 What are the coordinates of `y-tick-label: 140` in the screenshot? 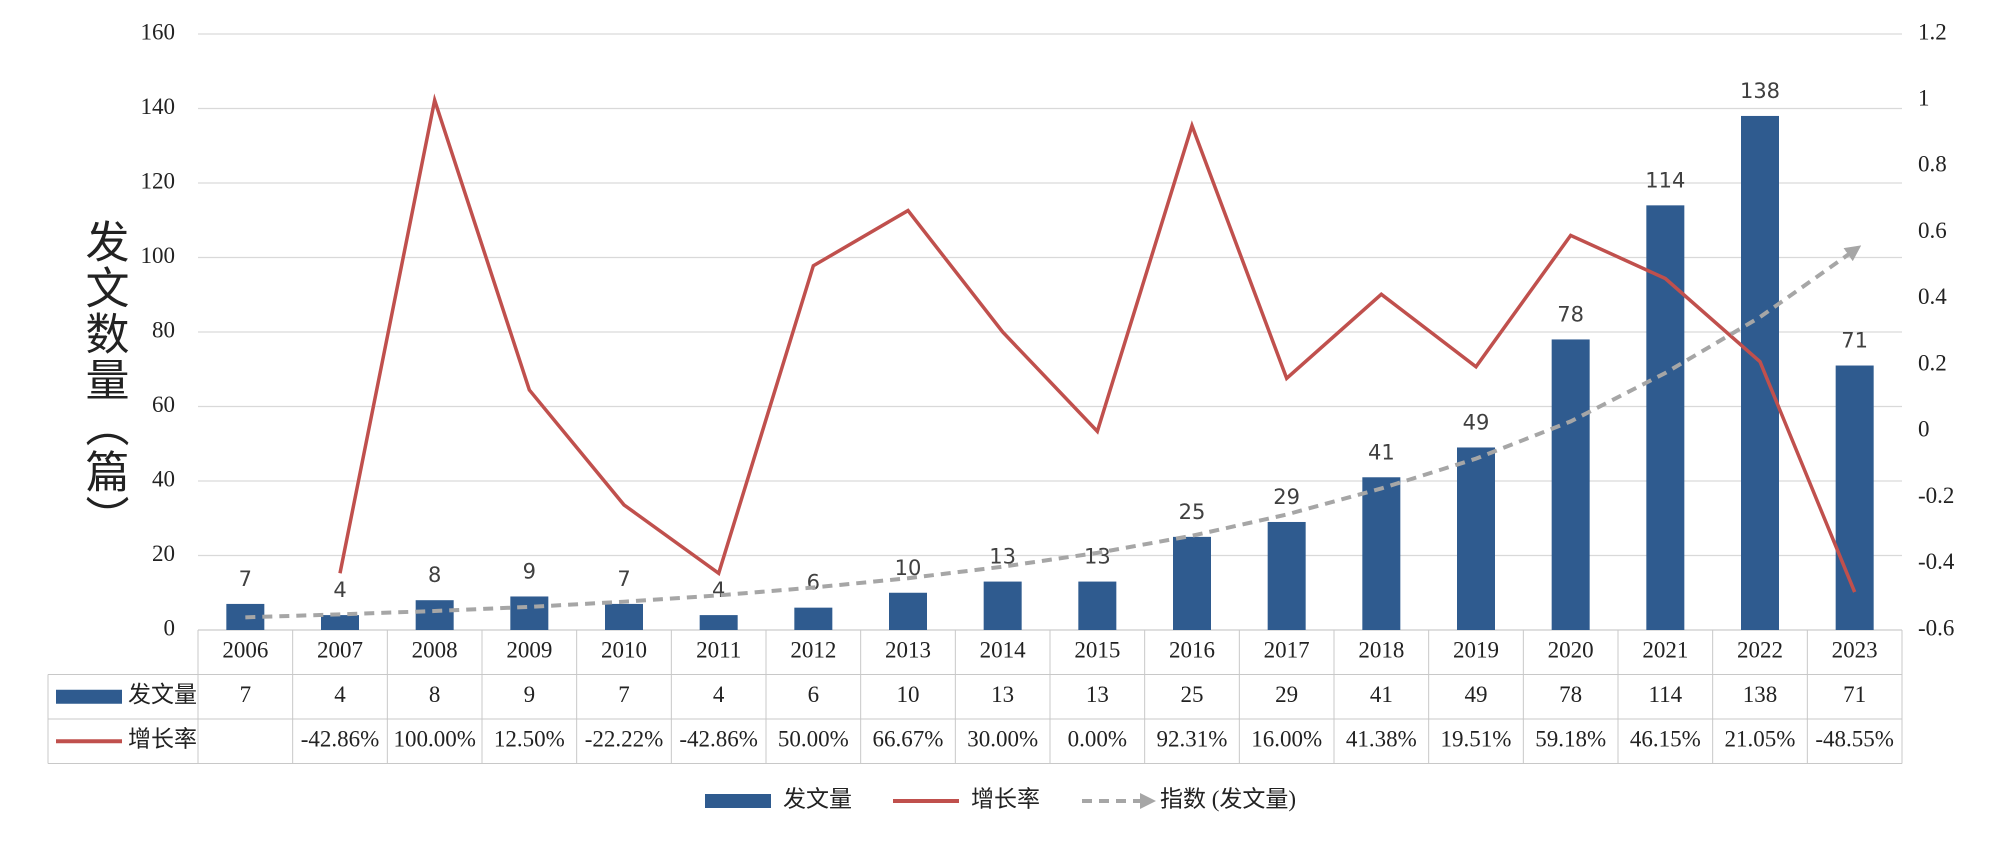 It's located at (158, 106).